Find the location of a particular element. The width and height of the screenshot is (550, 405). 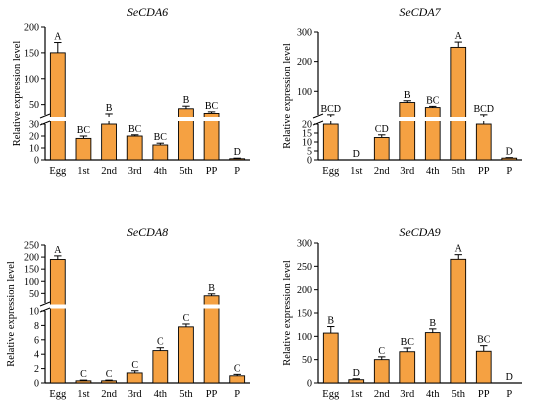

y-tick-label: 250 is located at coordinates (304, 267).